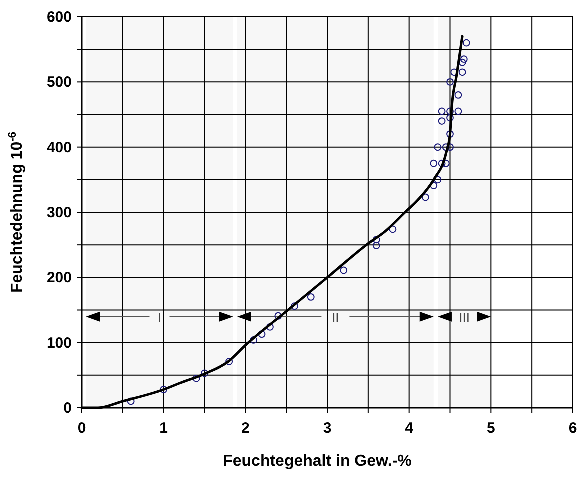 The width and height of the screenshot is (579, 481). I want to click on y-tick-label: 300, so click(59, 213).